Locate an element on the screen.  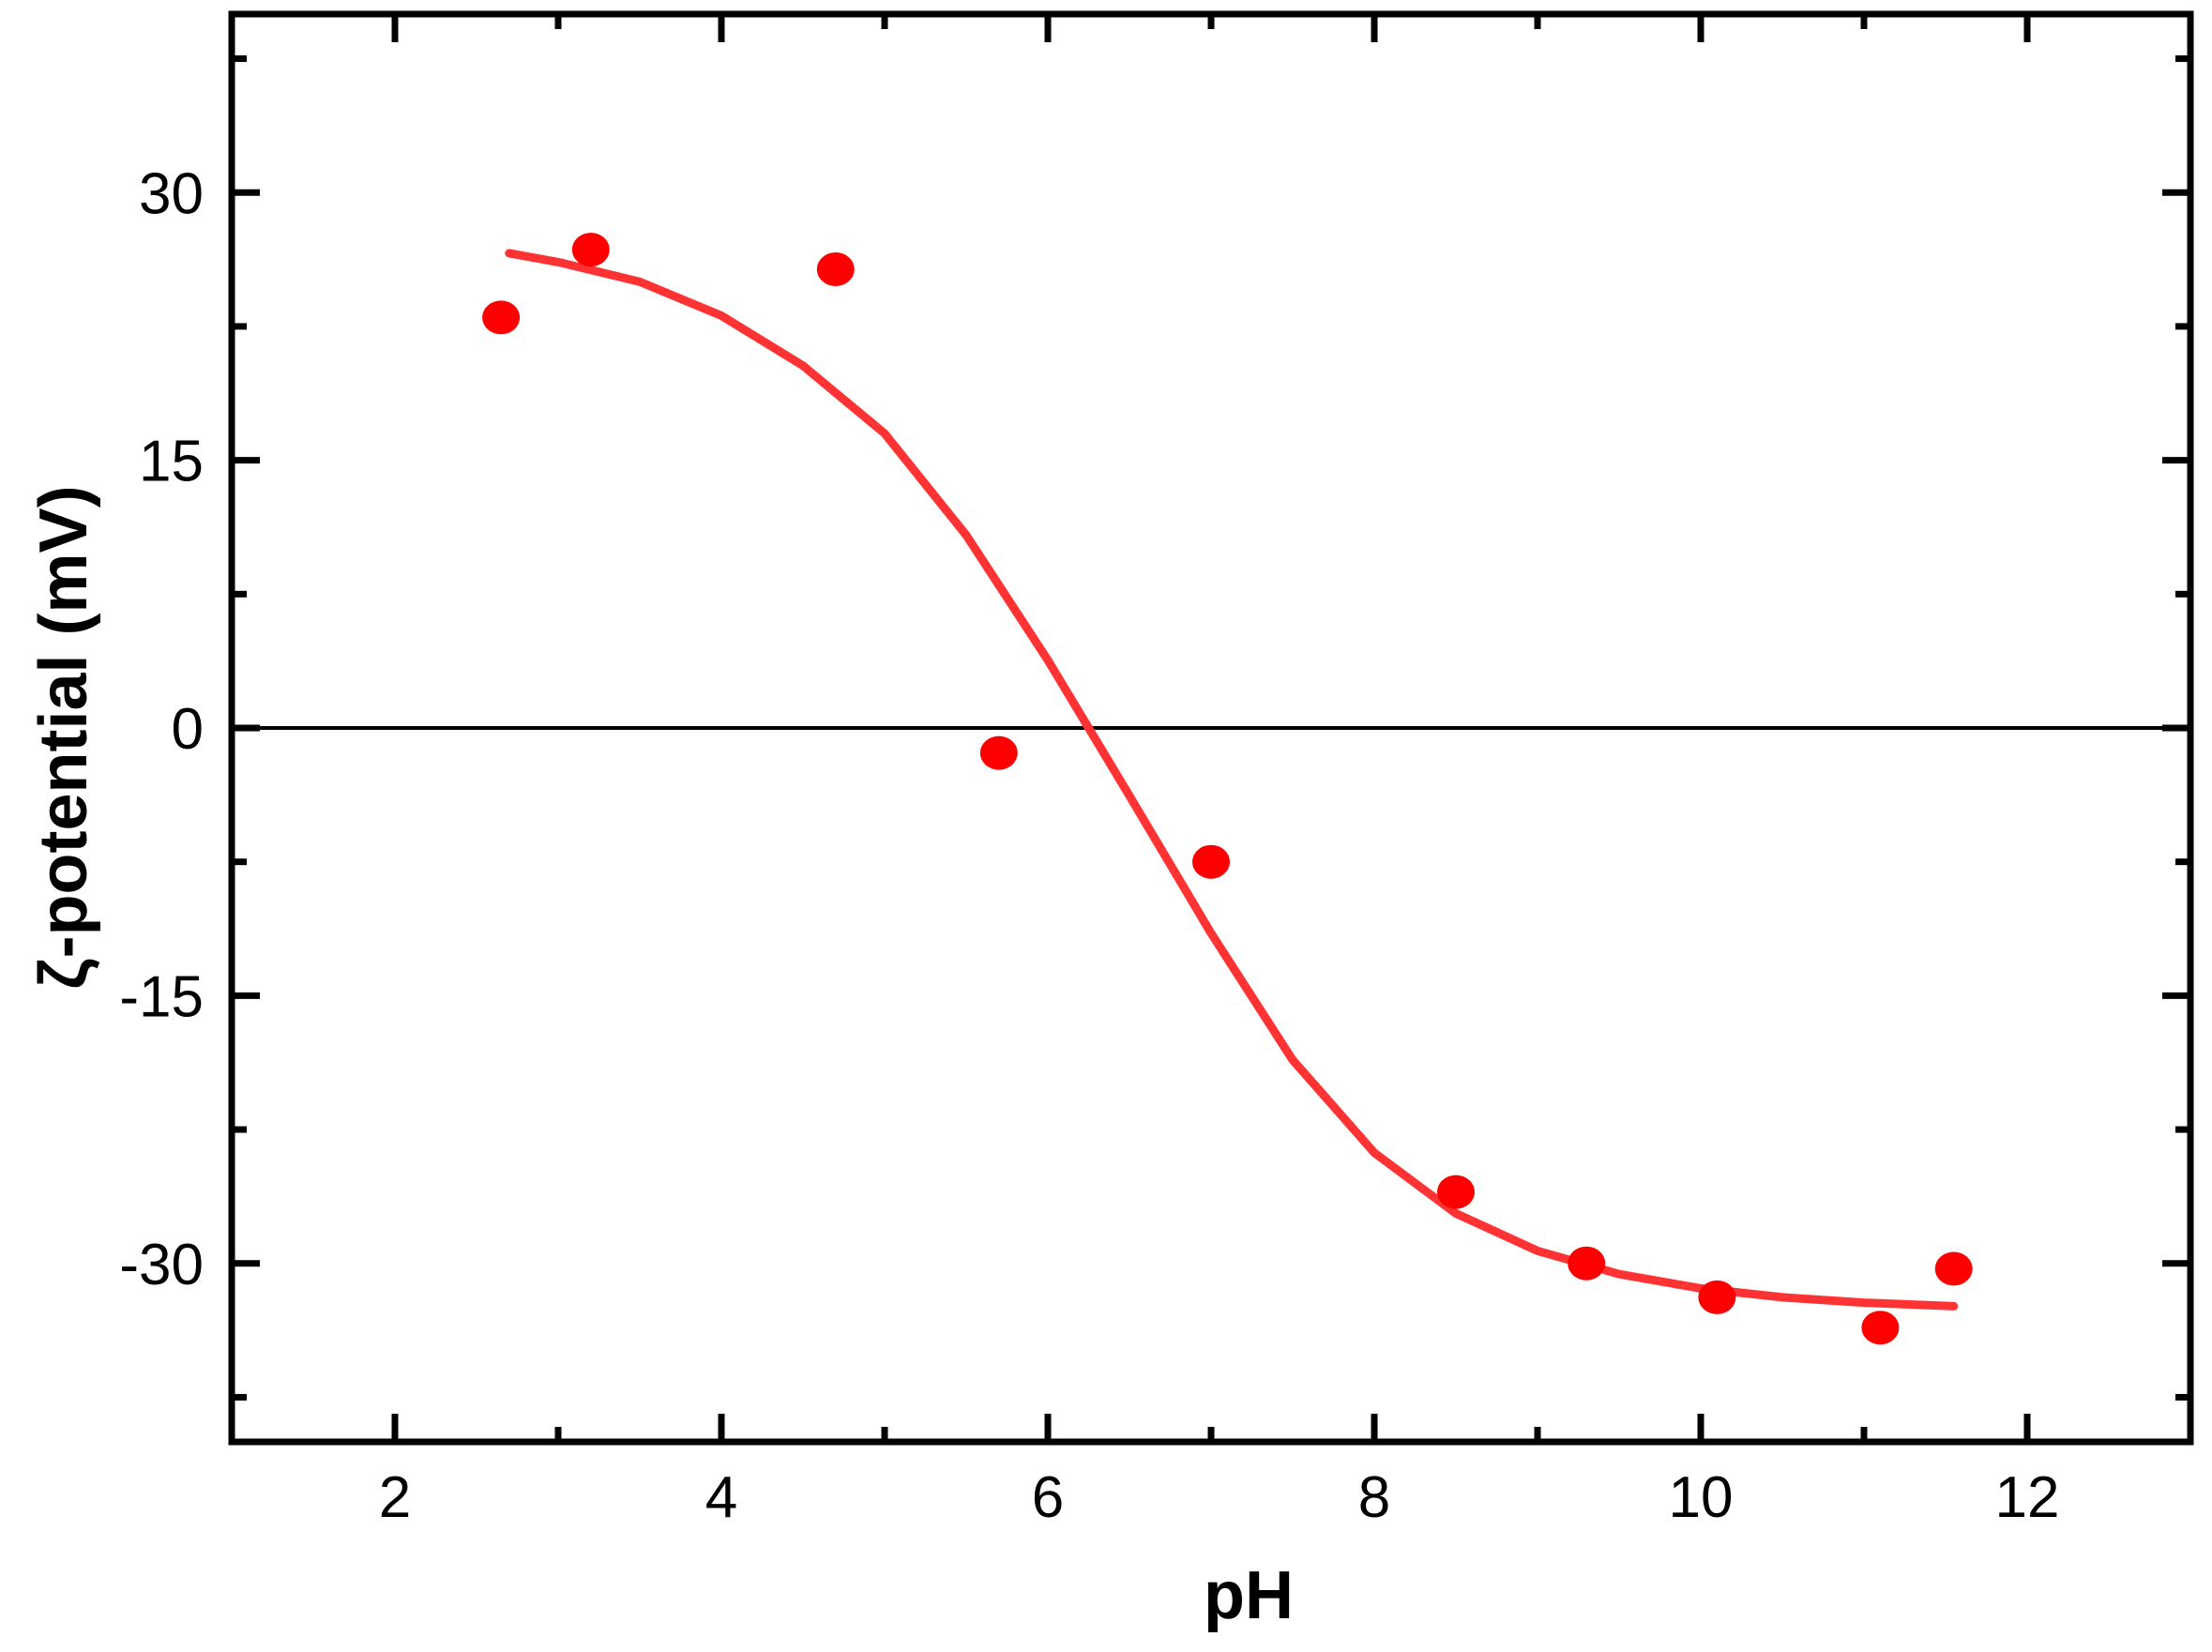
y-tick-label: -30 is located at coordinates (161, 1265).